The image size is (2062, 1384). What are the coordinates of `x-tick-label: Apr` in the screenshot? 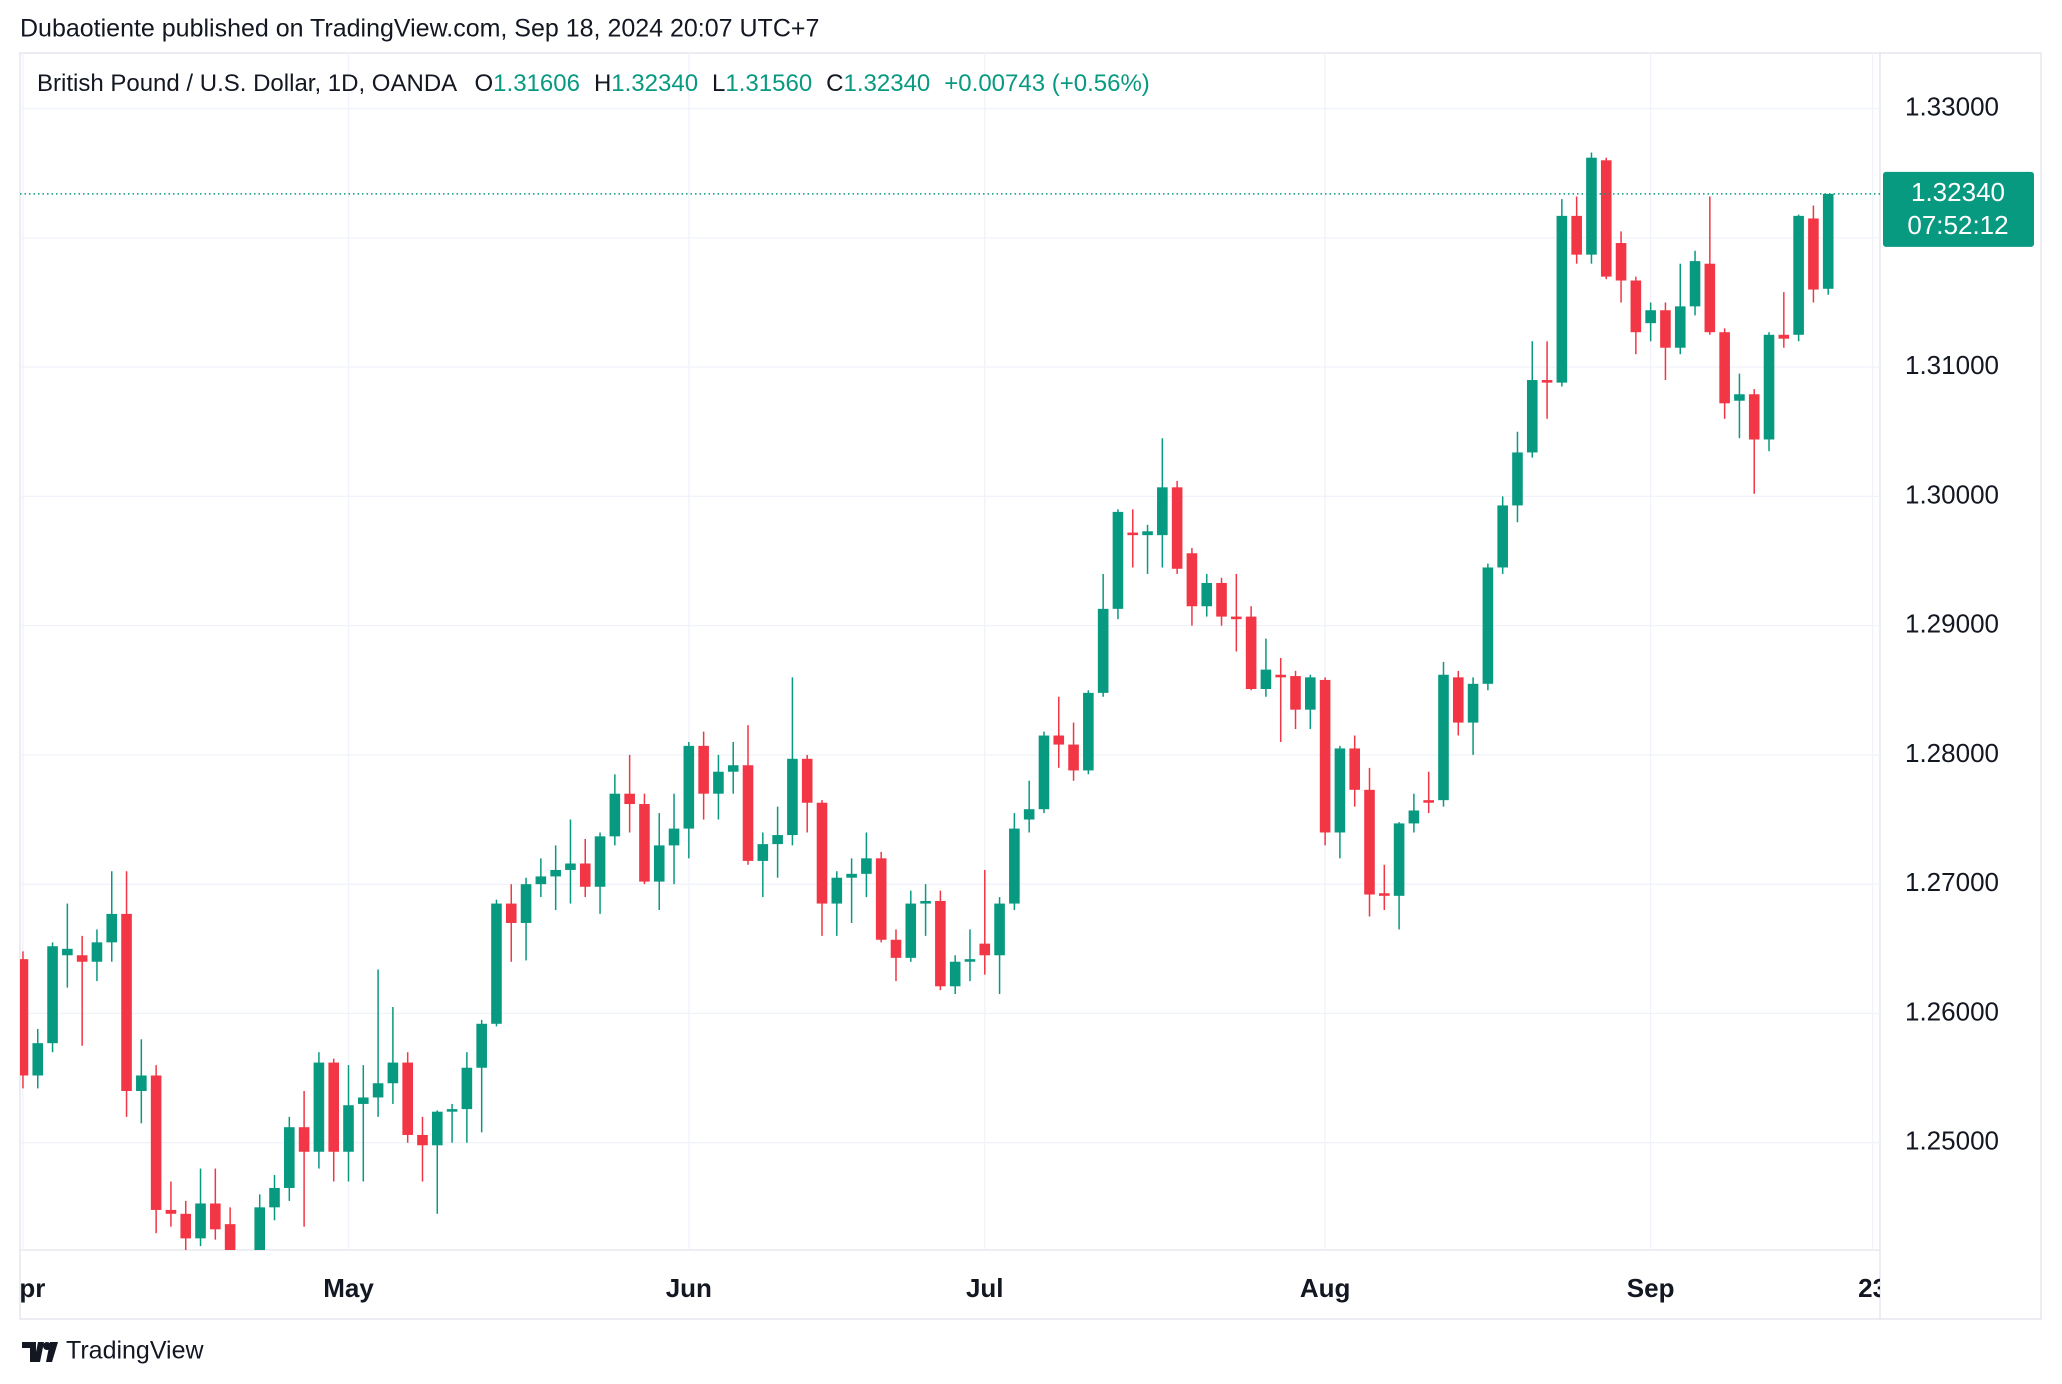 It's located at (23, 1288).